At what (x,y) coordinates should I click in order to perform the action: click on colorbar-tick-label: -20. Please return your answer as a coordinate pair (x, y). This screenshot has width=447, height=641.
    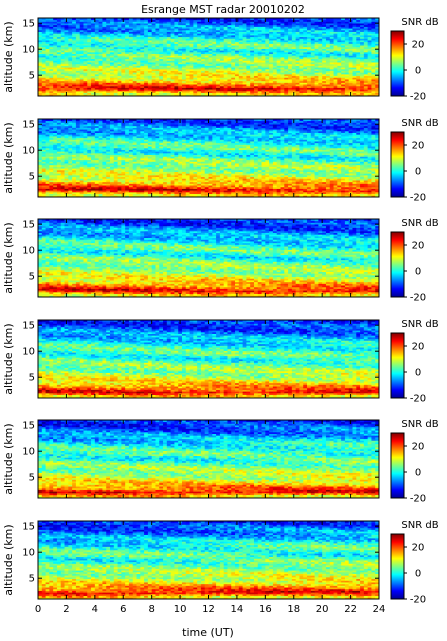
    Looking at the image, I should click on (418, 97).